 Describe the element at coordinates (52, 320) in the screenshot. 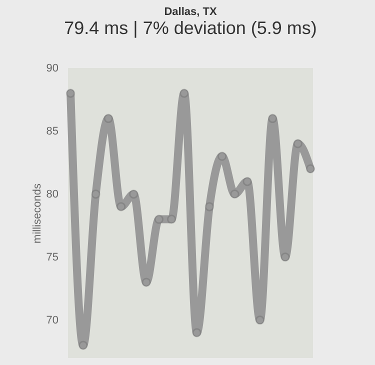

I see `y-tick-label: 70` at that location.